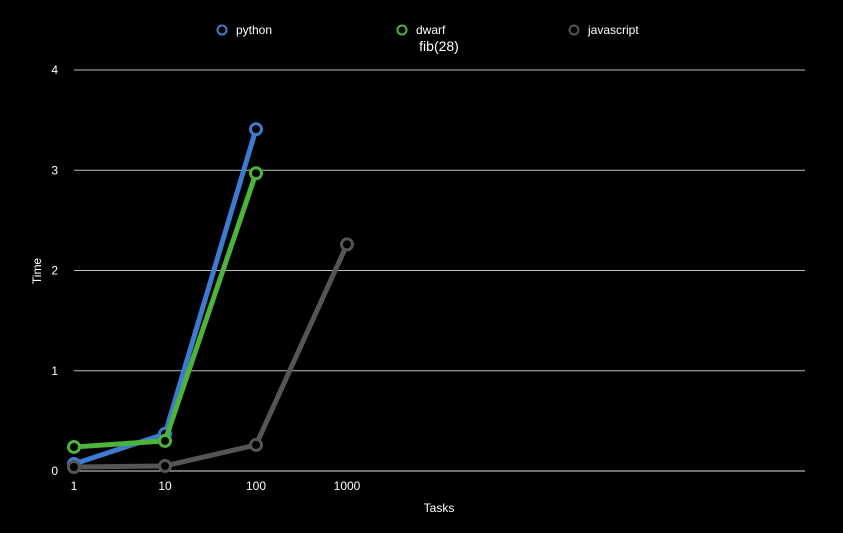 The image size is (843, 533). Describe the element at coordinates (439, 46) in the screenshot. I see `chart-title: fib(28)` at that location.